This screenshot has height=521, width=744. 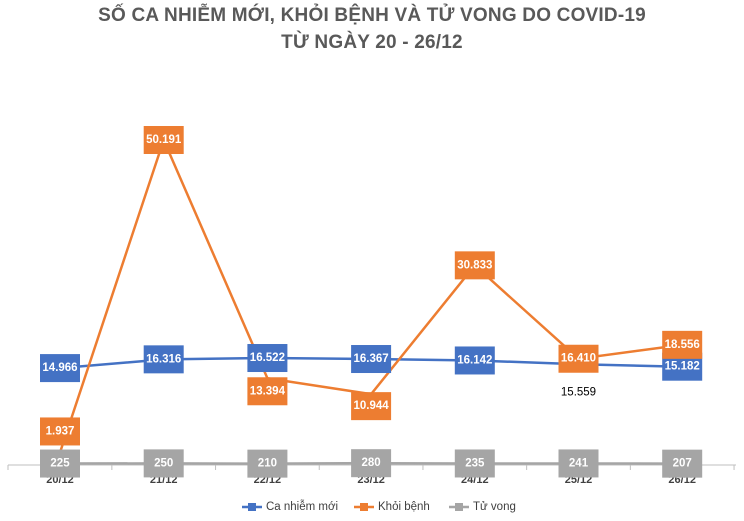 I want to click on data-label: 210, so click(x=267, y=464).